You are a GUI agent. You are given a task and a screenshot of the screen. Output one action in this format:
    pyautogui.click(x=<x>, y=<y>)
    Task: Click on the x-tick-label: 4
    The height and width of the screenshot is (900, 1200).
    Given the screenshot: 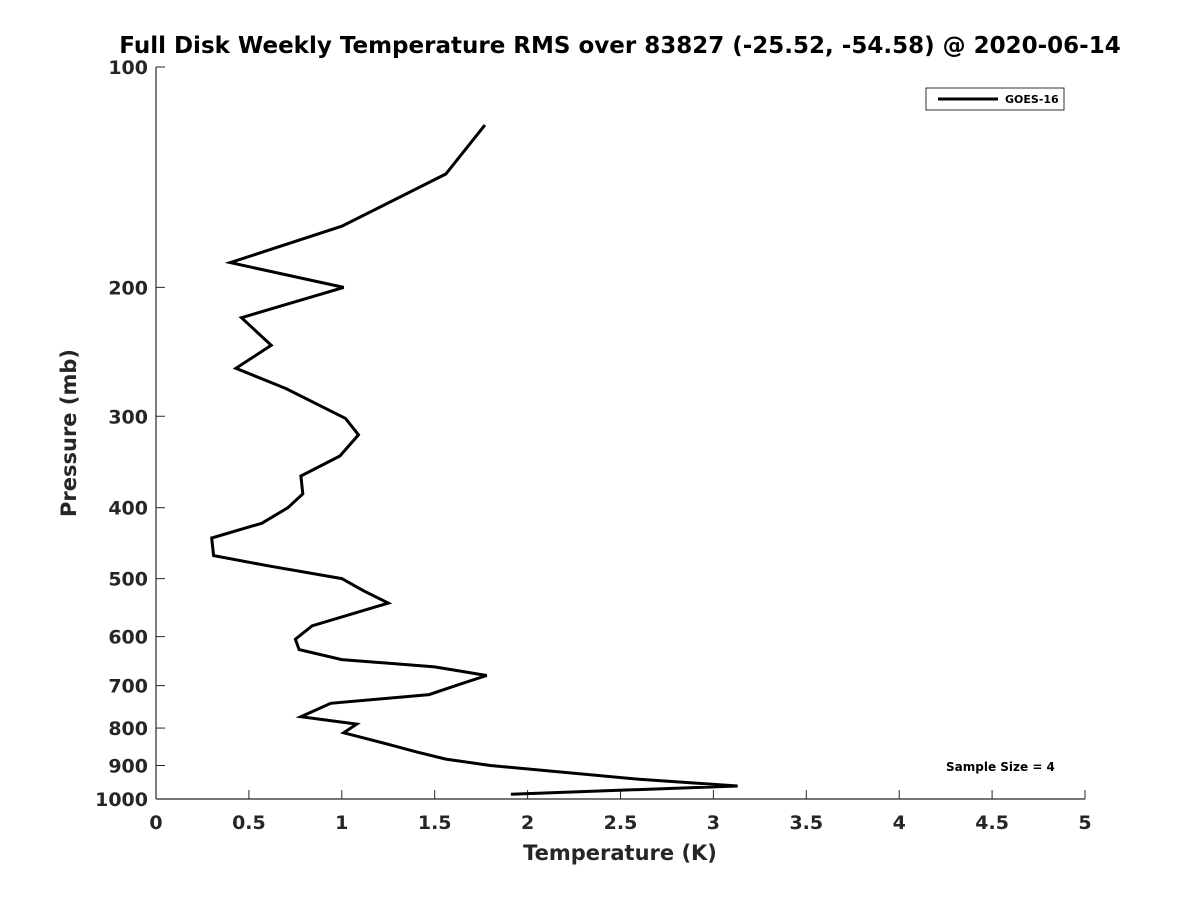 What is the action you would take?
    pyautogui.click(x=899, y=823)
    